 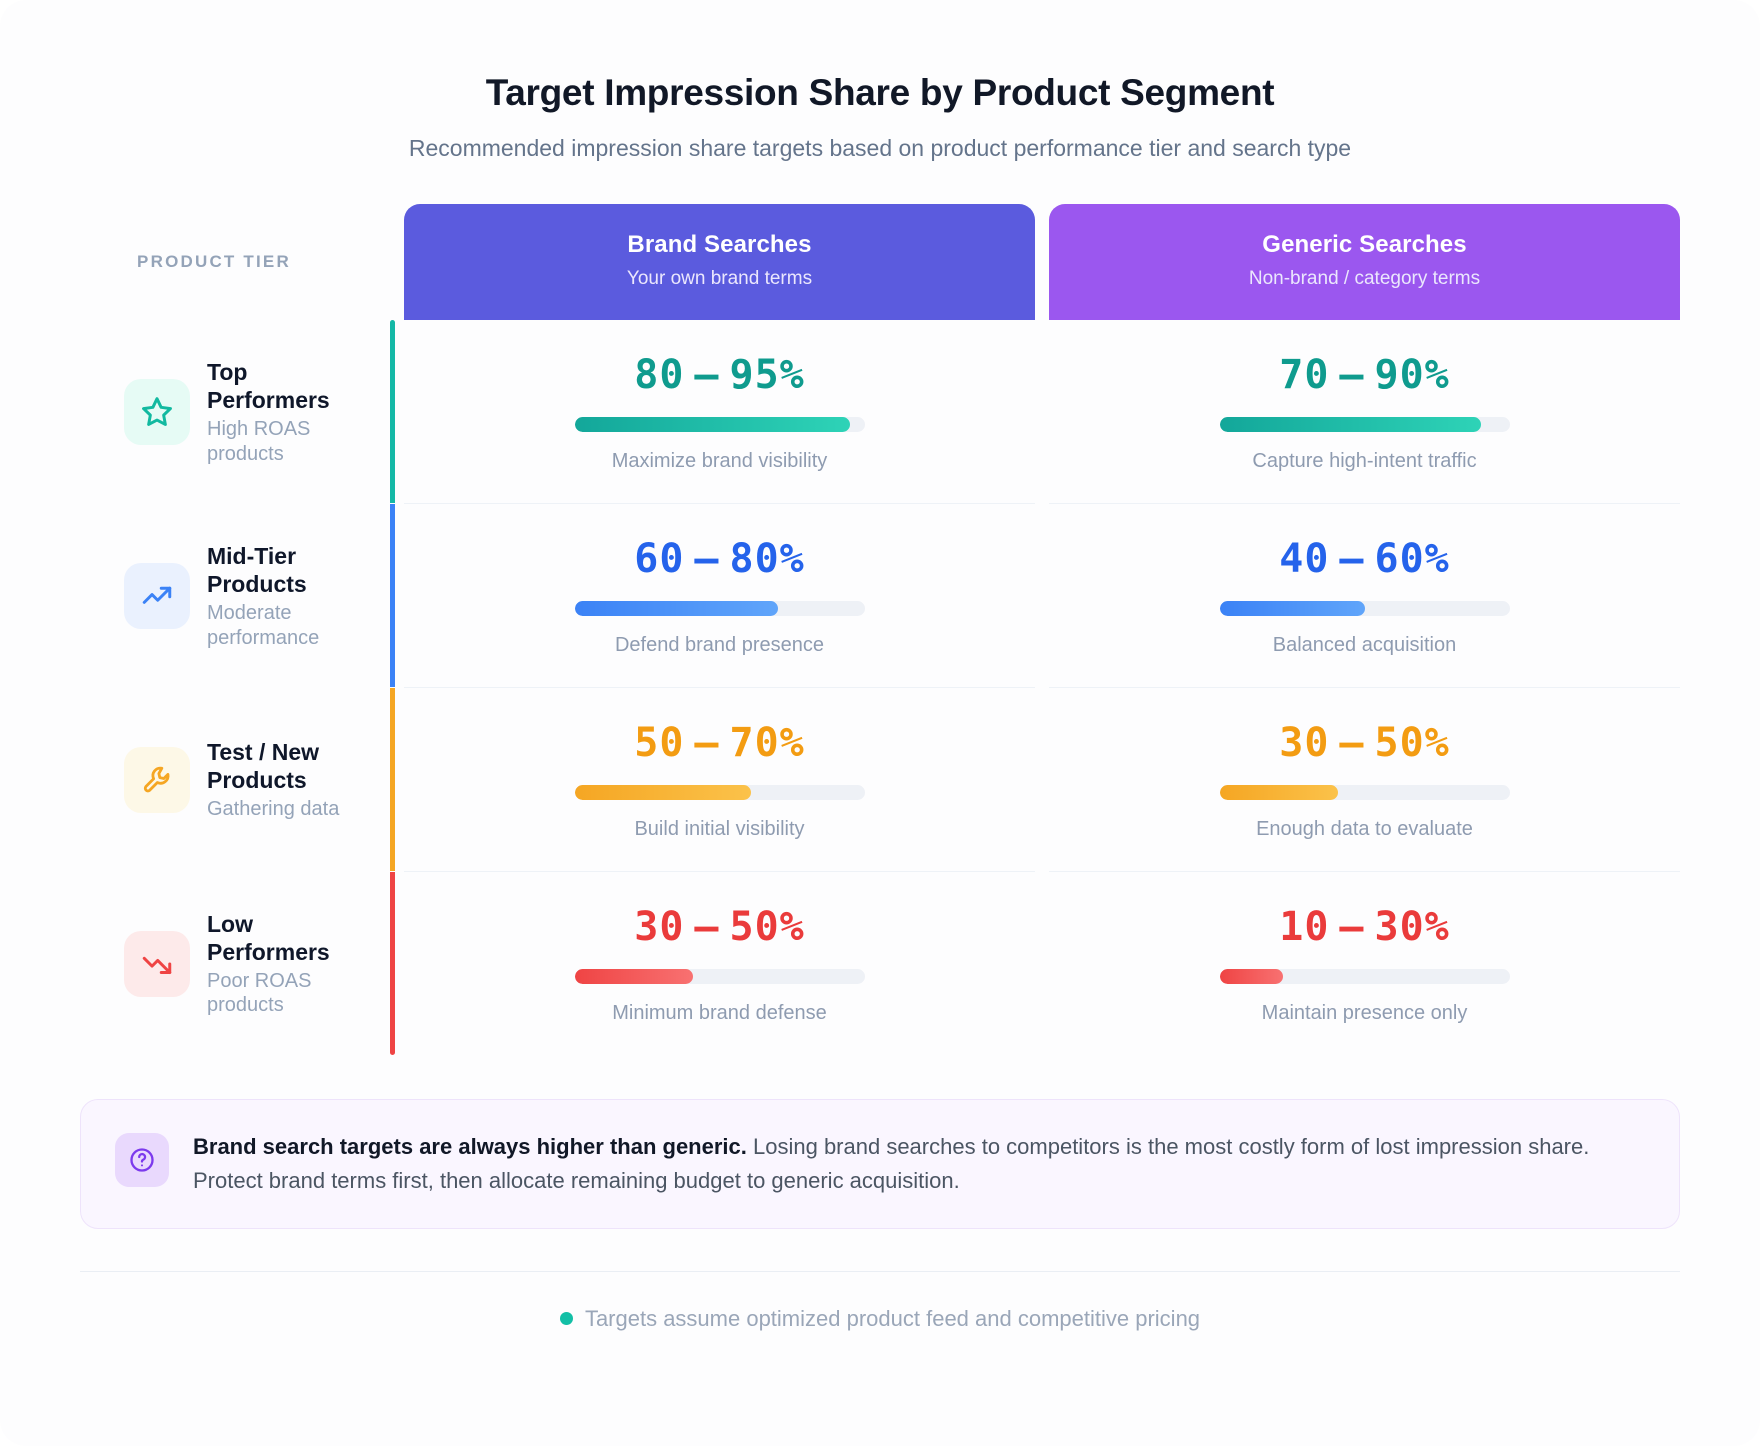 What do you see at coordinates (235, 262) in the screenshot?
I see `tier-column-header: PRODUCT TIER` at bounding box center [235, 262].